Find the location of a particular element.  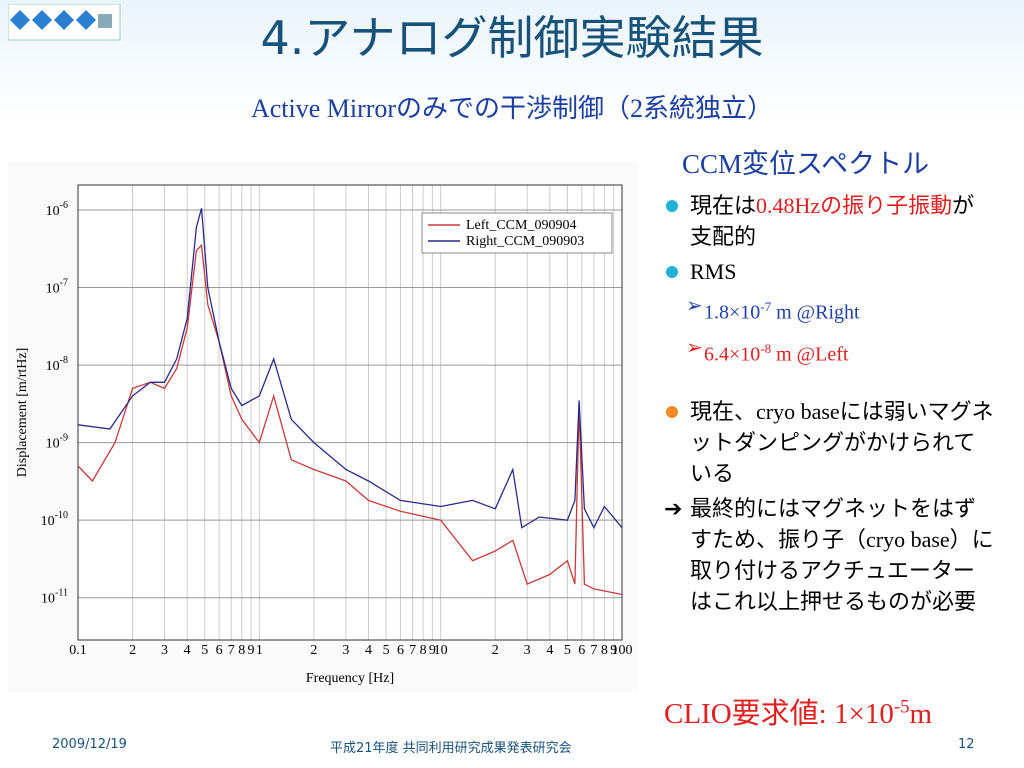

y-tick-label: 10⁻⁸ is located at coordinates (57, 364).